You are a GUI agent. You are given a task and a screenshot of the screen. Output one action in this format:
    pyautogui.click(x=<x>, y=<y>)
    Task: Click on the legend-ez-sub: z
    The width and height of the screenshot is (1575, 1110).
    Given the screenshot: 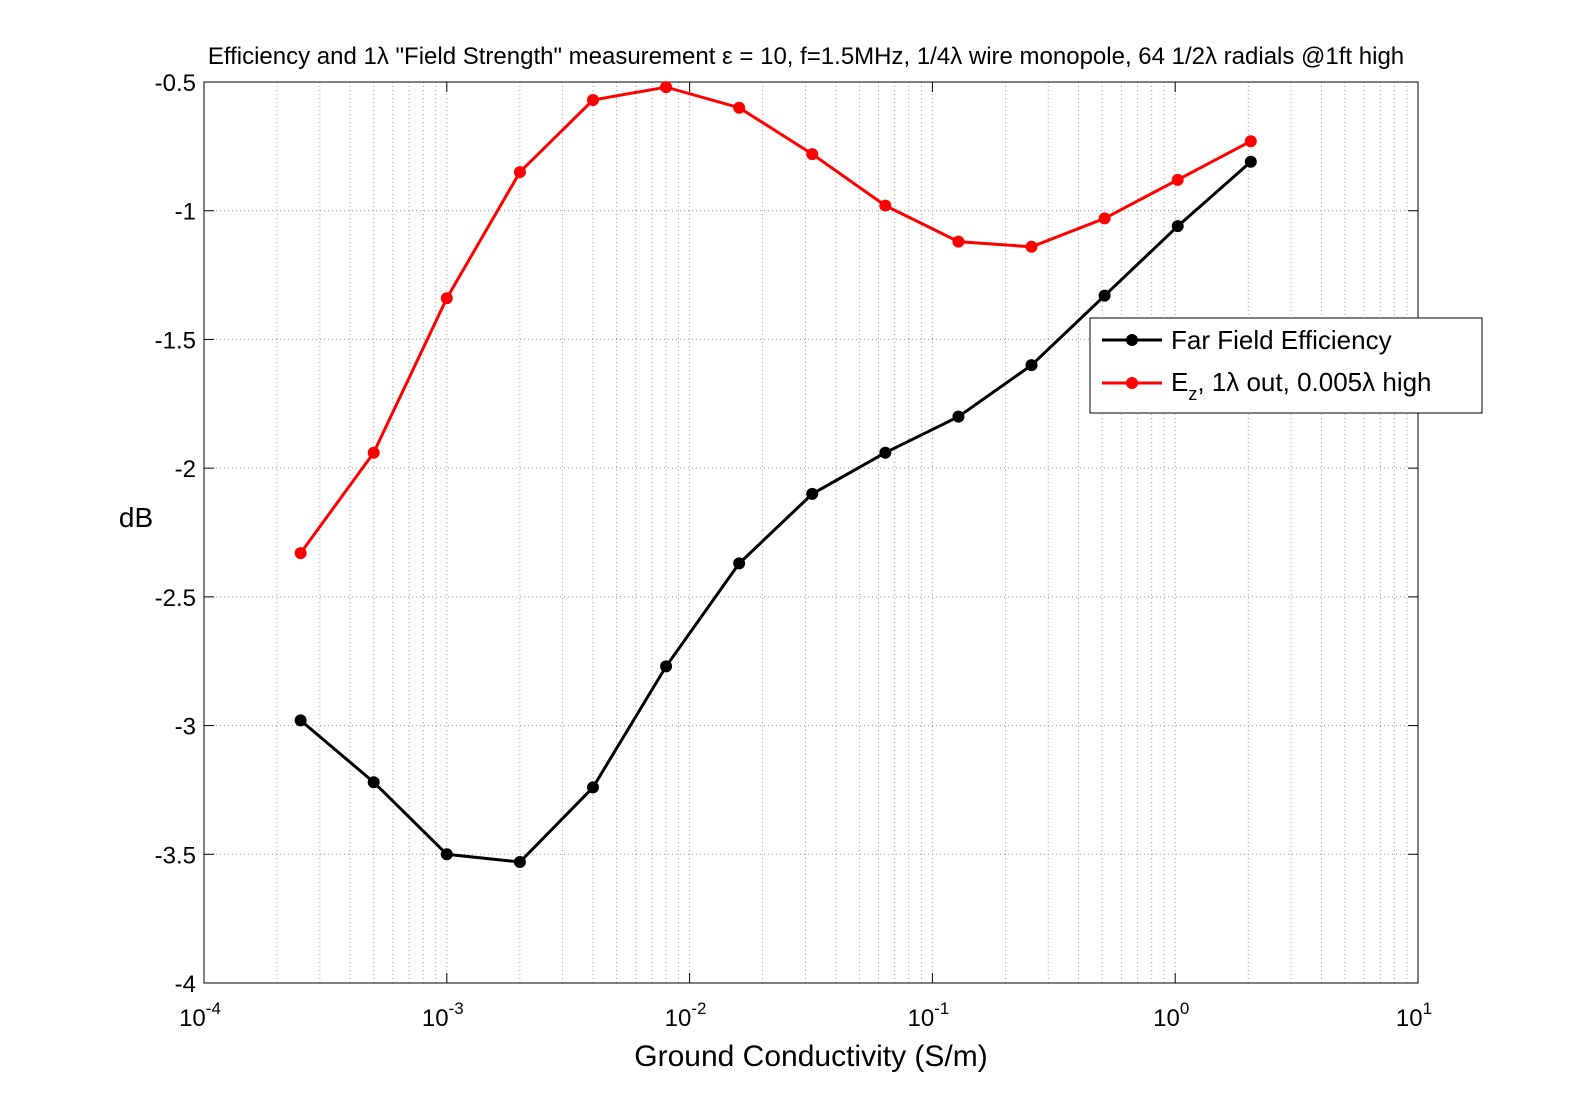 What is the action you would take?
    pyautogui.click(x=1192, y=394)
    